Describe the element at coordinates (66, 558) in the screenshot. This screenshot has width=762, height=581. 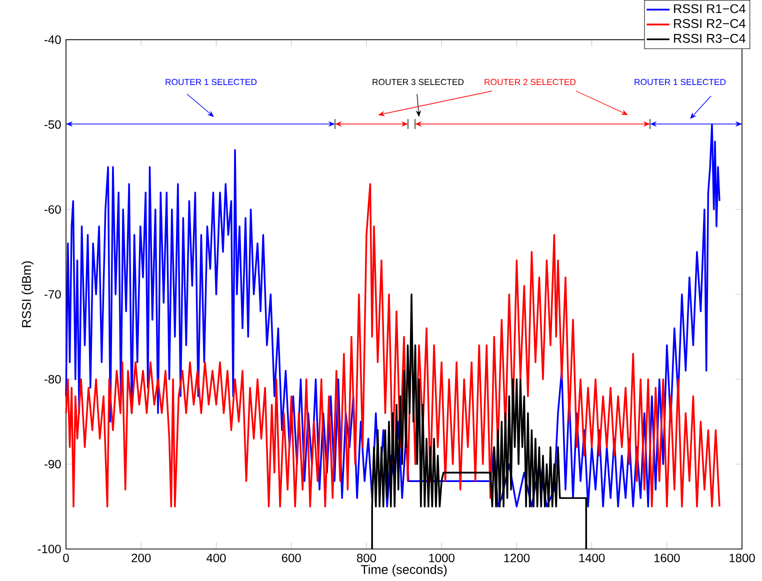
I see `x-tick-label: 0` at that location.